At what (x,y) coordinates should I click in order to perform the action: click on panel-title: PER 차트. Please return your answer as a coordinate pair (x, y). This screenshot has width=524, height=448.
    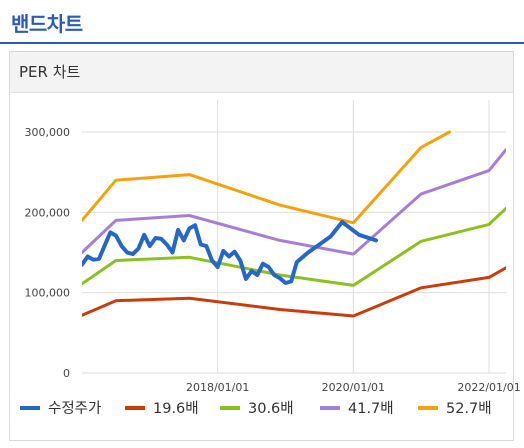
    Looking at the image, I should click on (50, 72).